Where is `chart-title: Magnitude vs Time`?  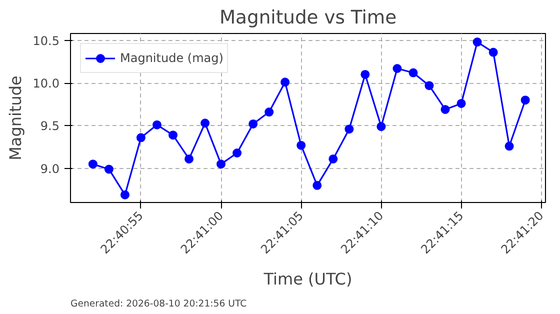
chart-title: Magnitude vs Time is located at coordinates (308, 18).